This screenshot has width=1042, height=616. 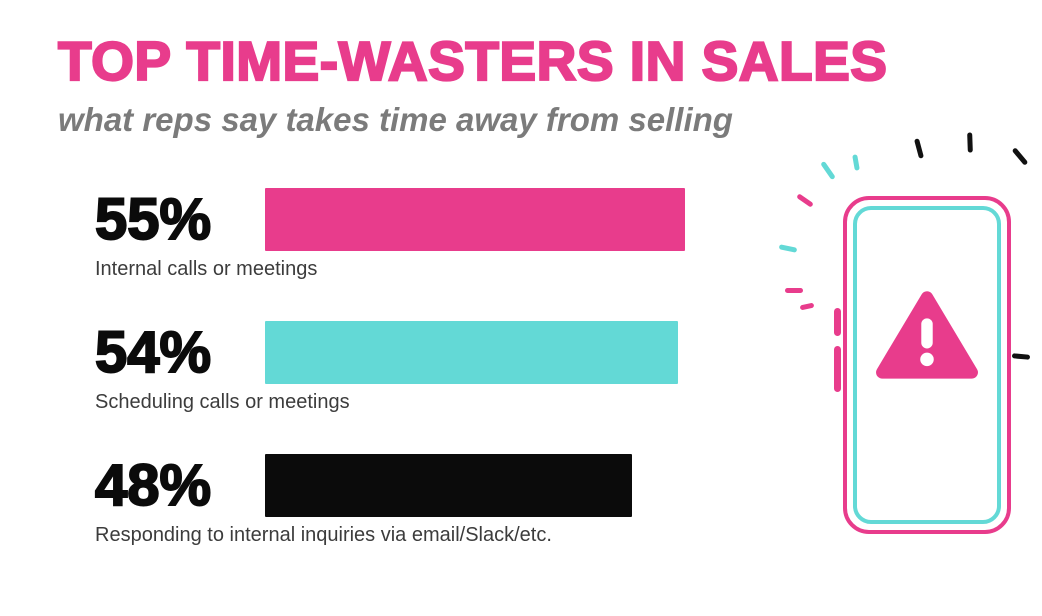 I want to click on phone-icon, so click(x=922, y=365).